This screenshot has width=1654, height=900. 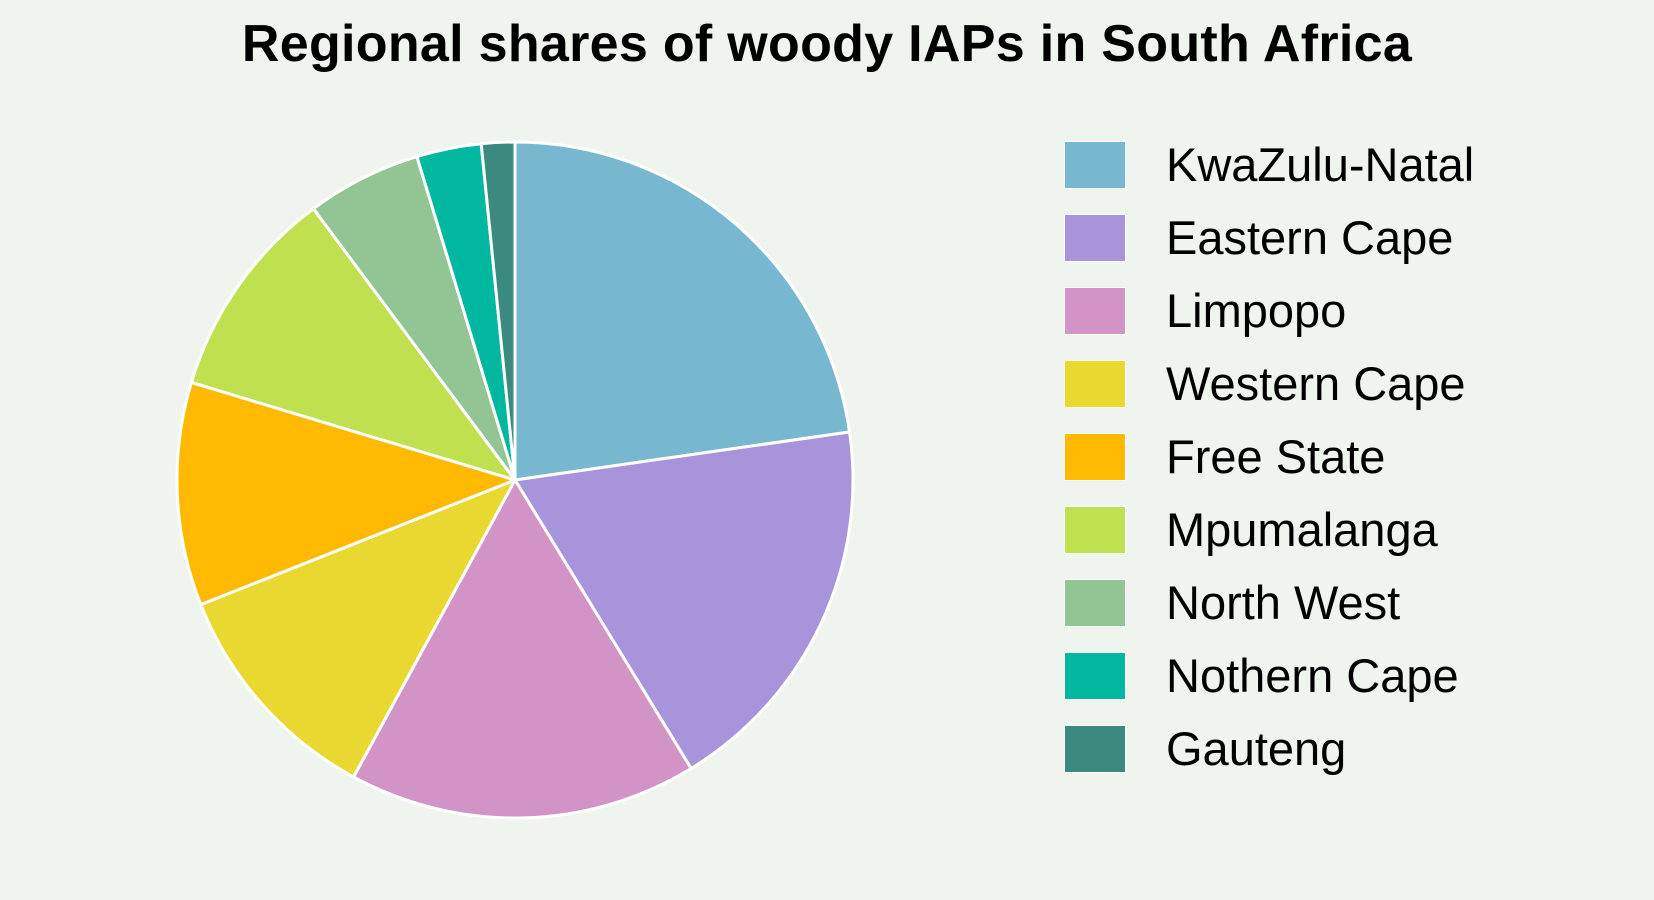 I want to click on legend-item: KwaZulu-Natal, so click(x=1269, y=164).